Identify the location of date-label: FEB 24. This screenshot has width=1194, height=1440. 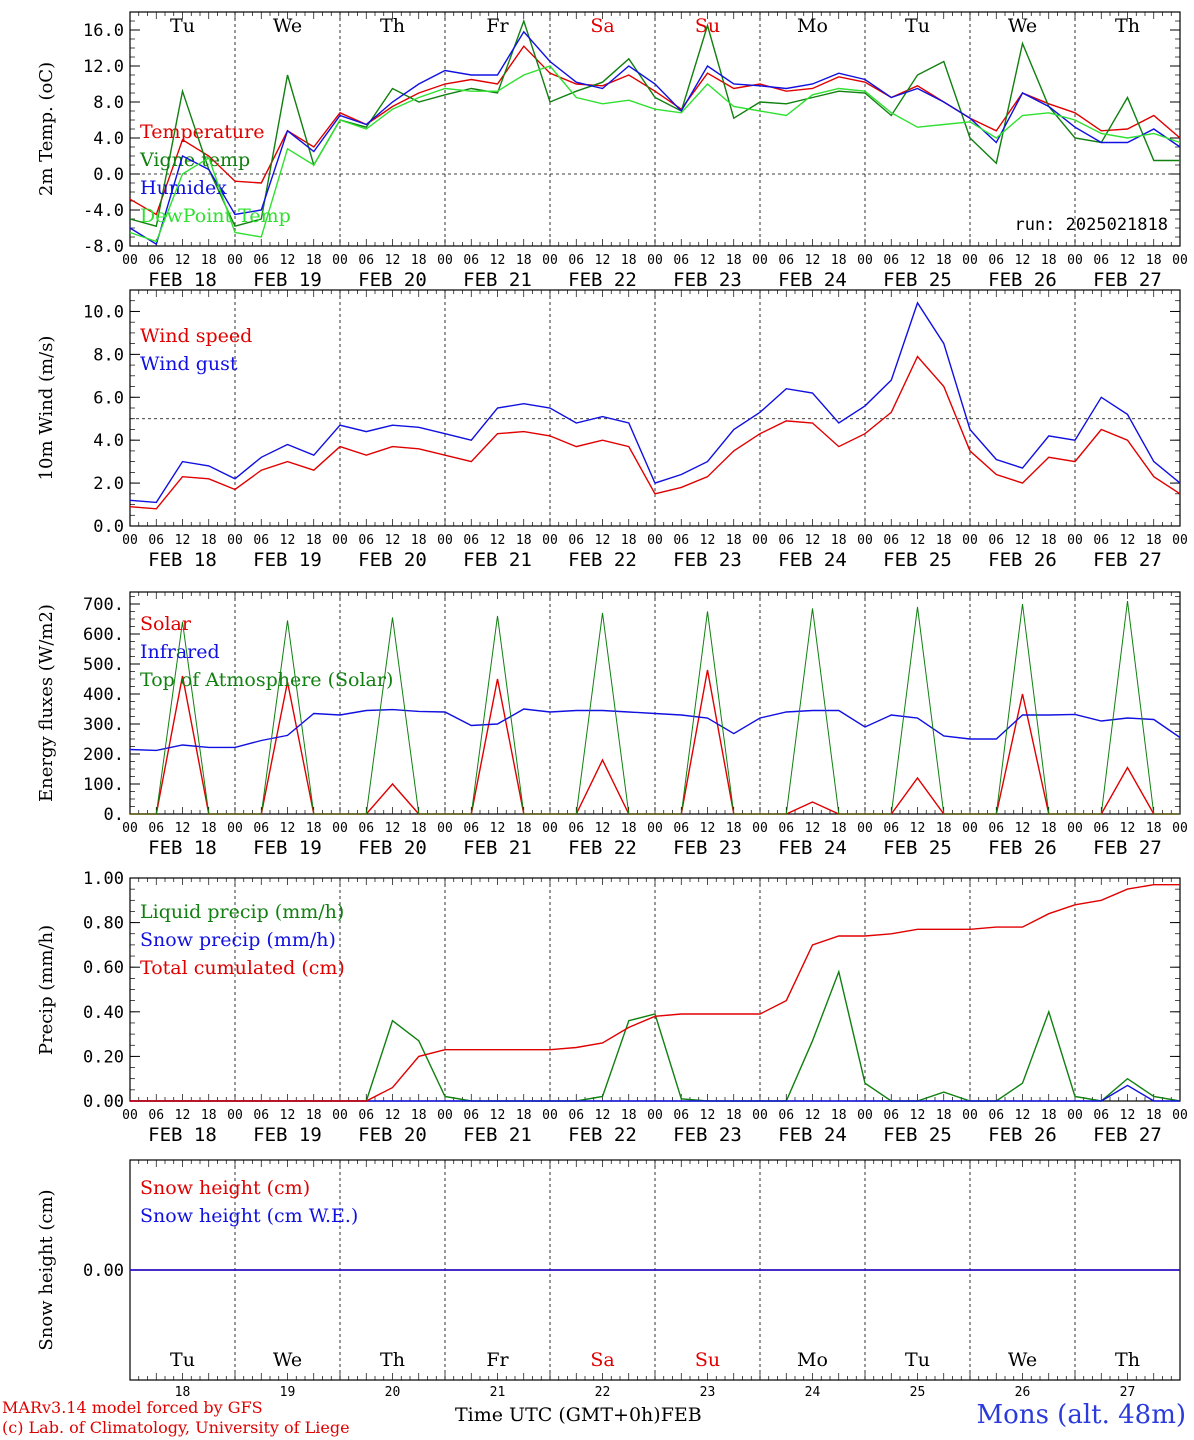
(812, 1135).